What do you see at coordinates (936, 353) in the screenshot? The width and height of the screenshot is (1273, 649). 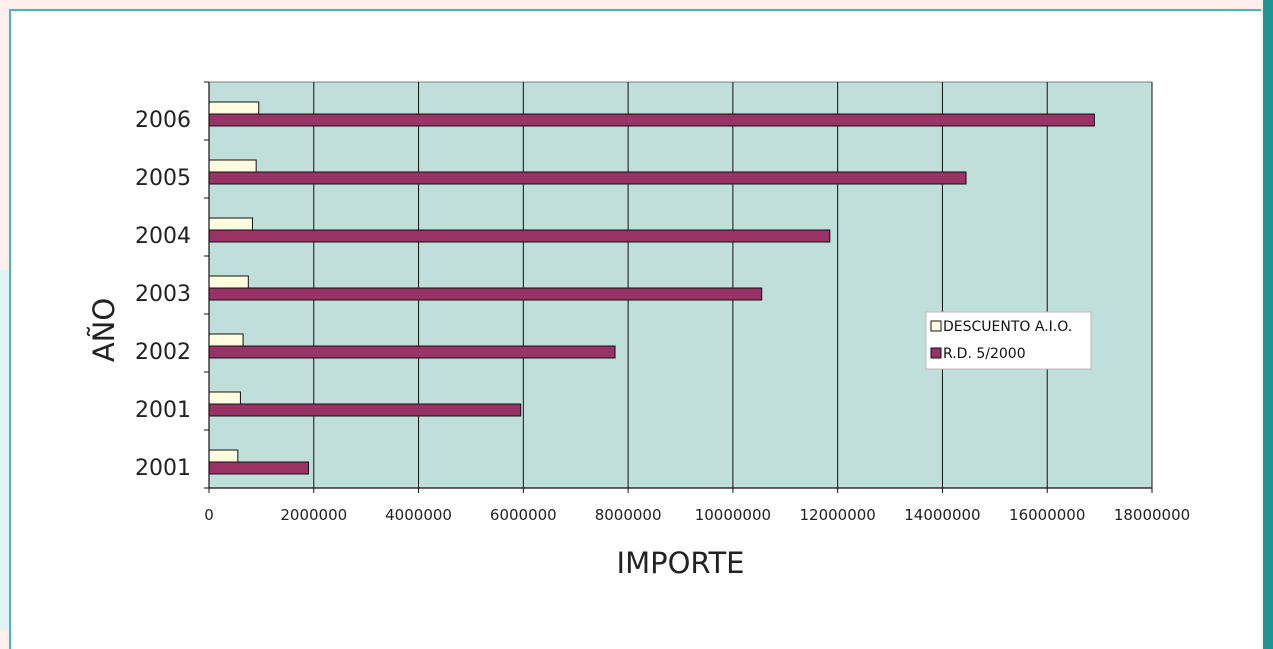 I see `legend-swatch-rd` at bounding box center [936, 353].